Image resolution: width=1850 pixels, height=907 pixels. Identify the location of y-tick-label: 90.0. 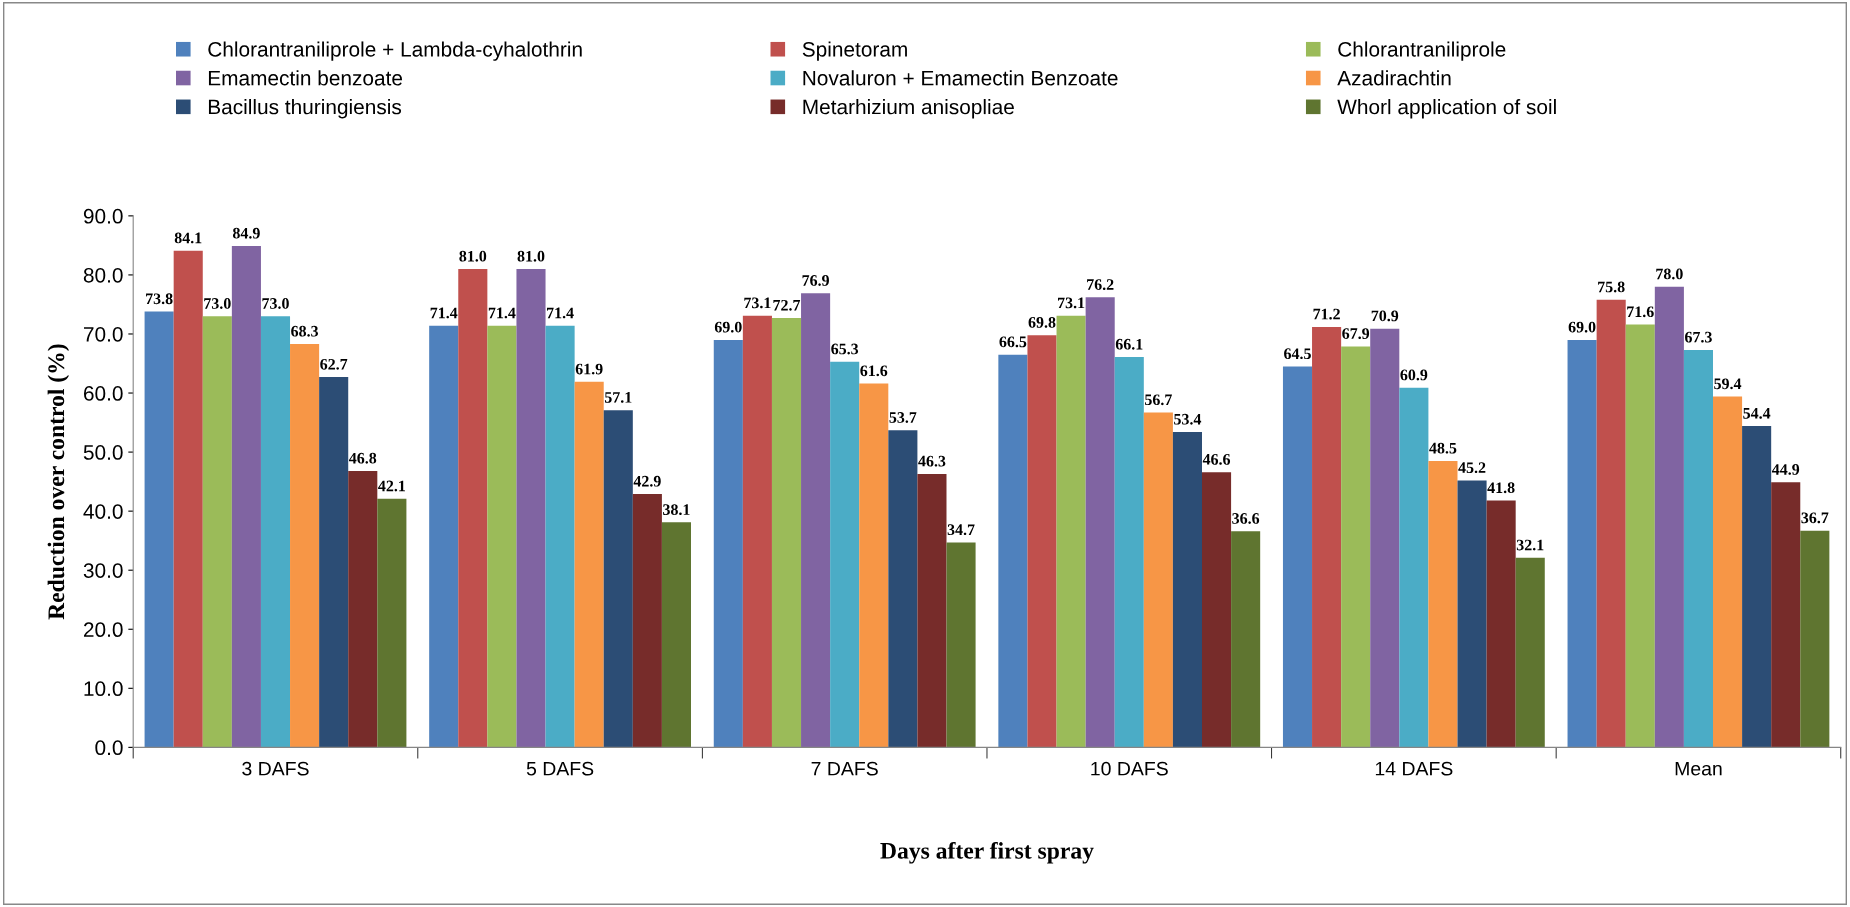
(103, 216).